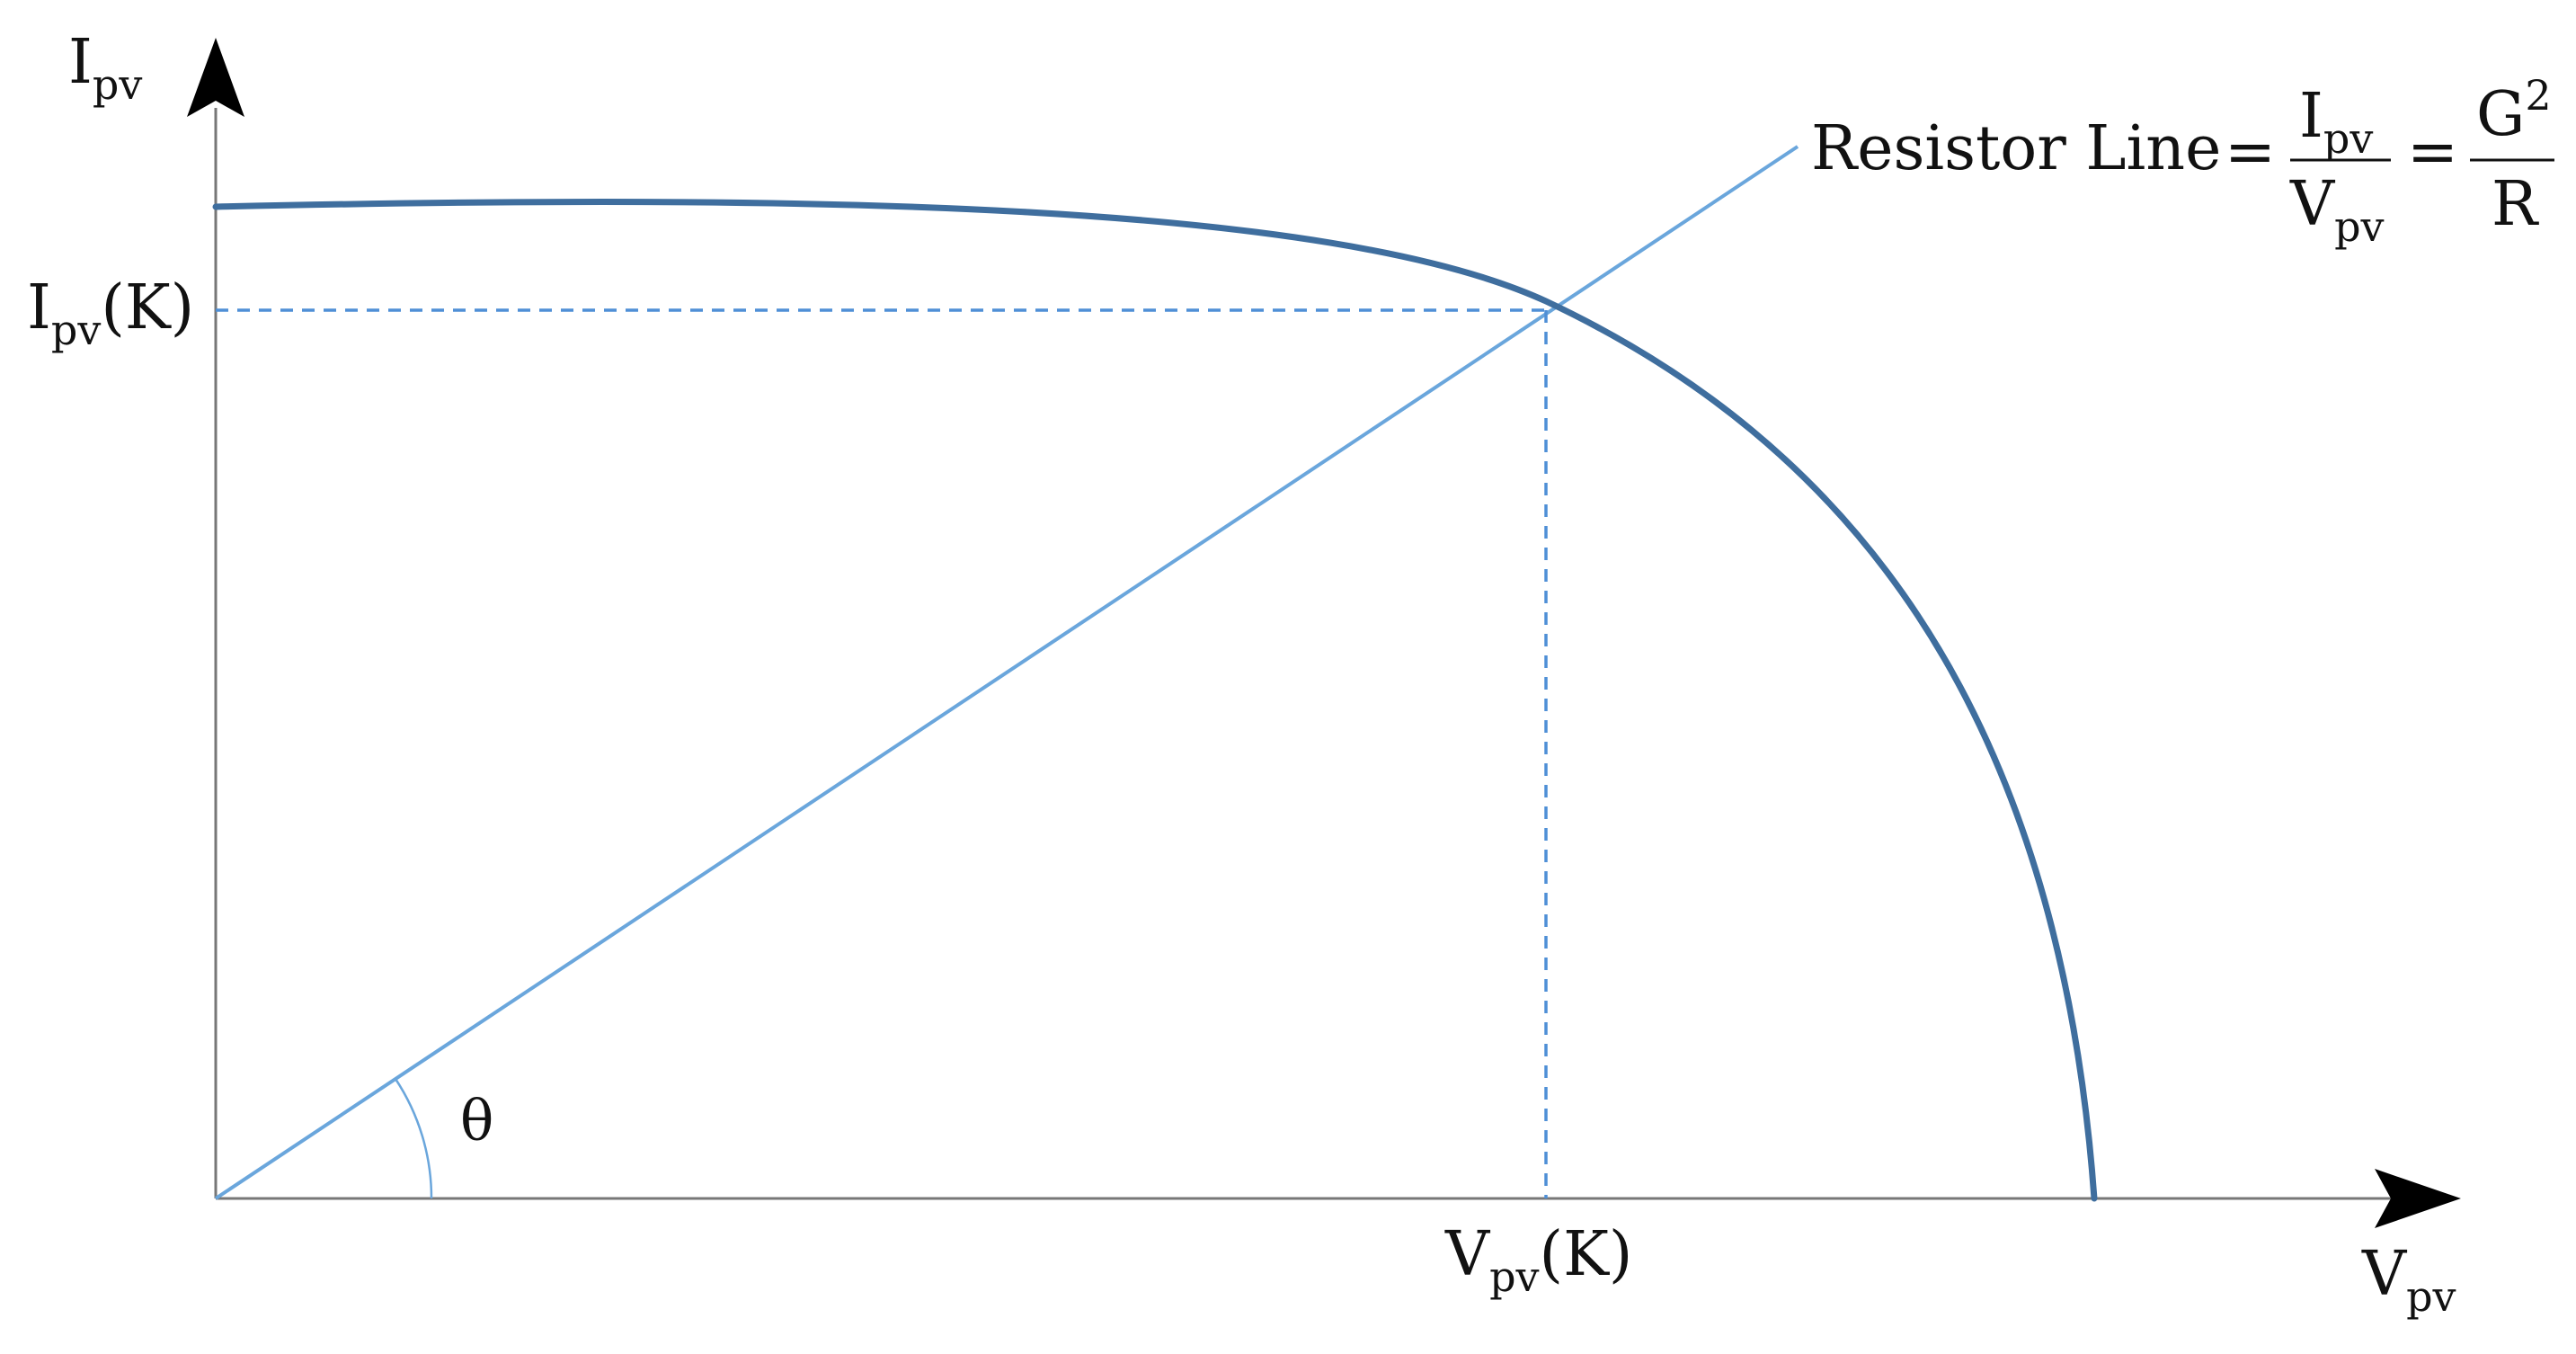 This screenshot has width=2576, height=1354. Describe the element at coordinates (2337, 210) in the screenshot. I see `fraction-1-denominator: Vpv` at that location.